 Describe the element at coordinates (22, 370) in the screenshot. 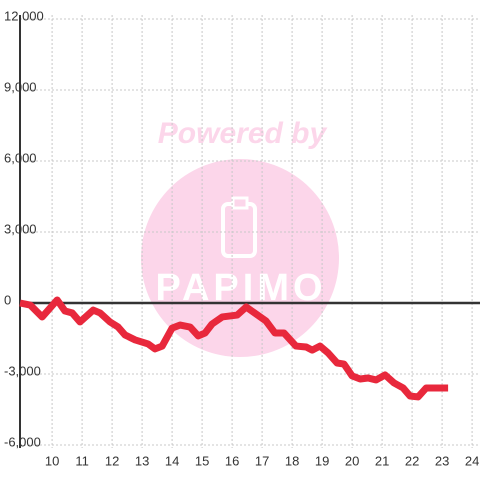

I see `y-tick-label: -3,000` at that location.